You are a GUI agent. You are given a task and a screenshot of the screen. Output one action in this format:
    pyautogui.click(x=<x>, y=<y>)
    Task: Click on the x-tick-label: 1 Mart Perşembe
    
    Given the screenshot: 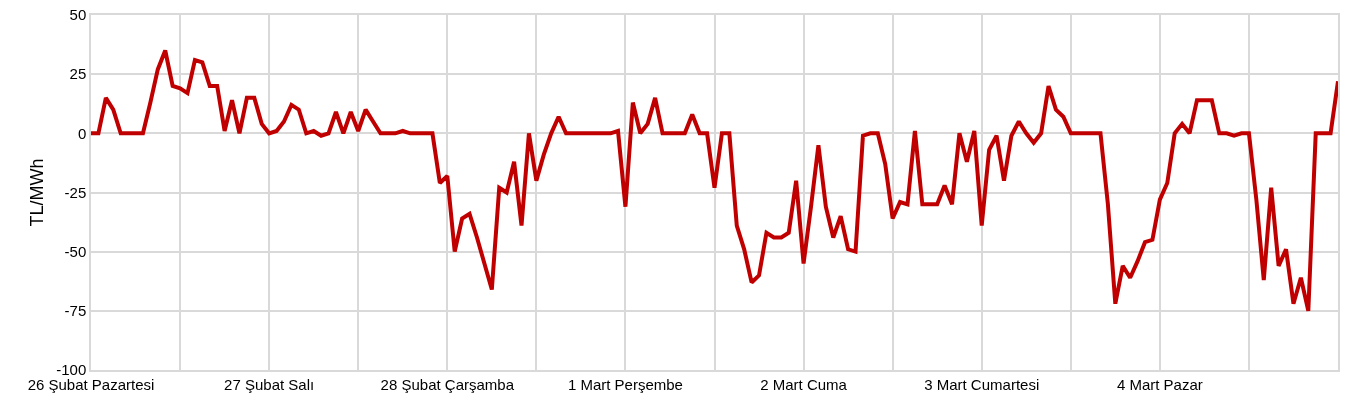 What is the action you would take?
    pyautogui.click(x=625, y=384)
    